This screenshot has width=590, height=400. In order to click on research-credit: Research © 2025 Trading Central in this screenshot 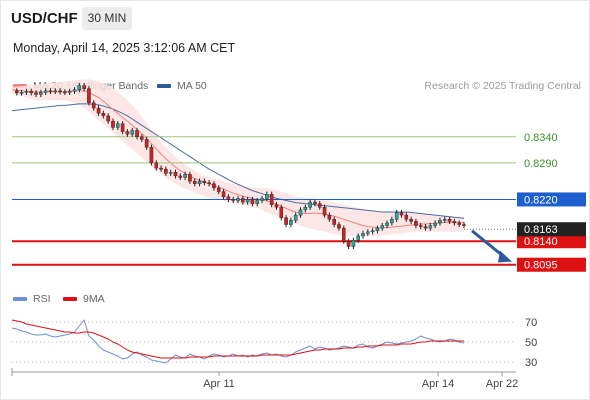, I will do `click(502, 86)`.